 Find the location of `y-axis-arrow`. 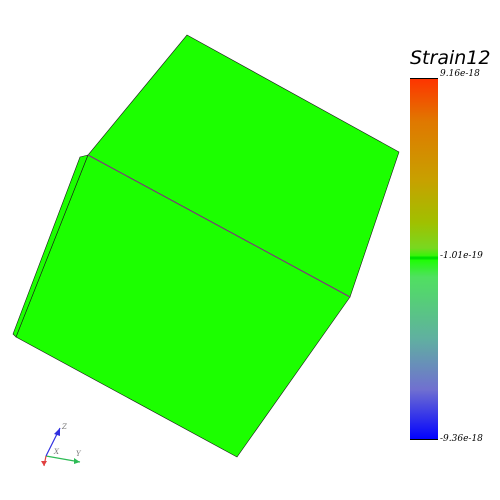

y-axis-arrow is located at coordinates (77, 461).